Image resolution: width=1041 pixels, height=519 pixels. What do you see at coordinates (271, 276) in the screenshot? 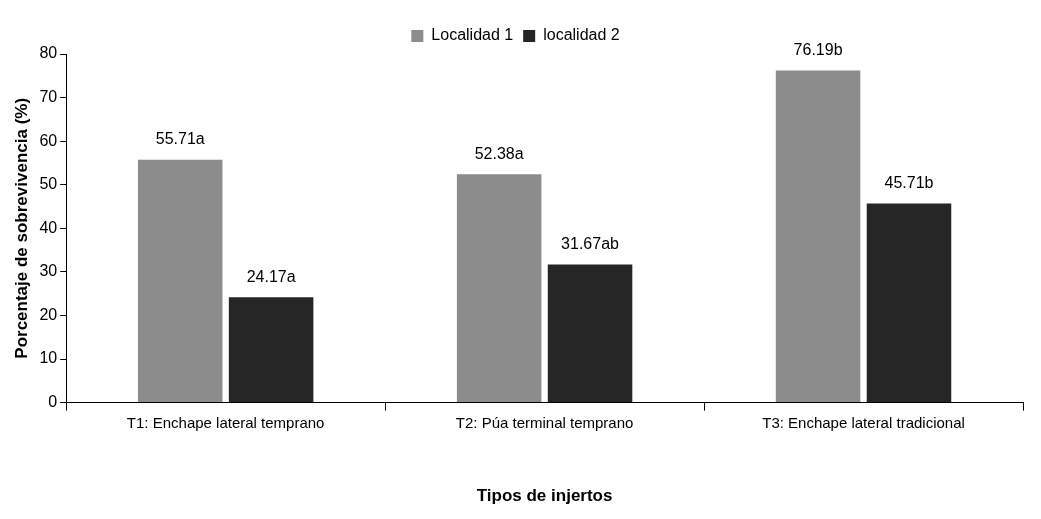
I see `data-label: 24.17a` at bounding box center [271, 276].